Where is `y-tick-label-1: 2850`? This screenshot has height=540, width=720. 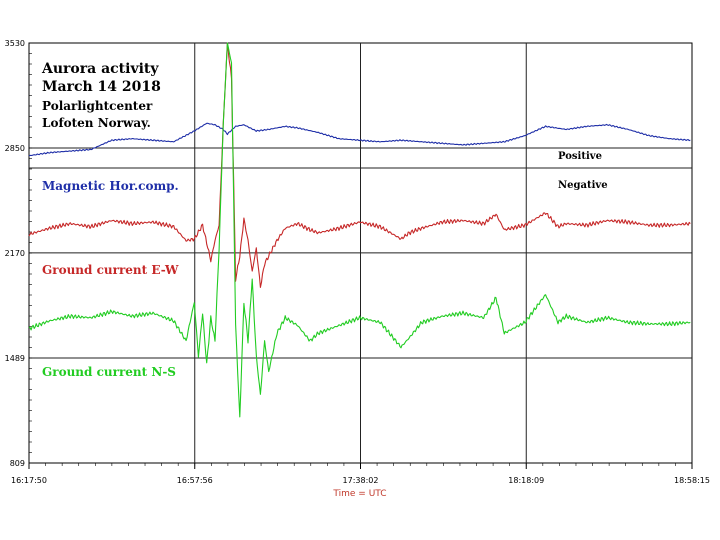 y-tick-label-1: 2850 is located at coordinates (15, 148).